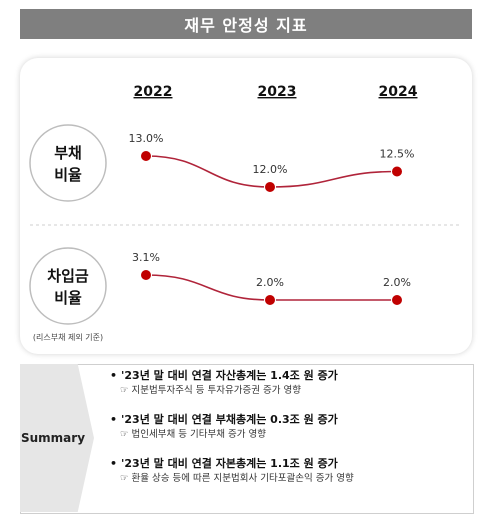 The image size is (483, 517). I want to click on data-label-0-2: 12.5%, so click(397, 154).